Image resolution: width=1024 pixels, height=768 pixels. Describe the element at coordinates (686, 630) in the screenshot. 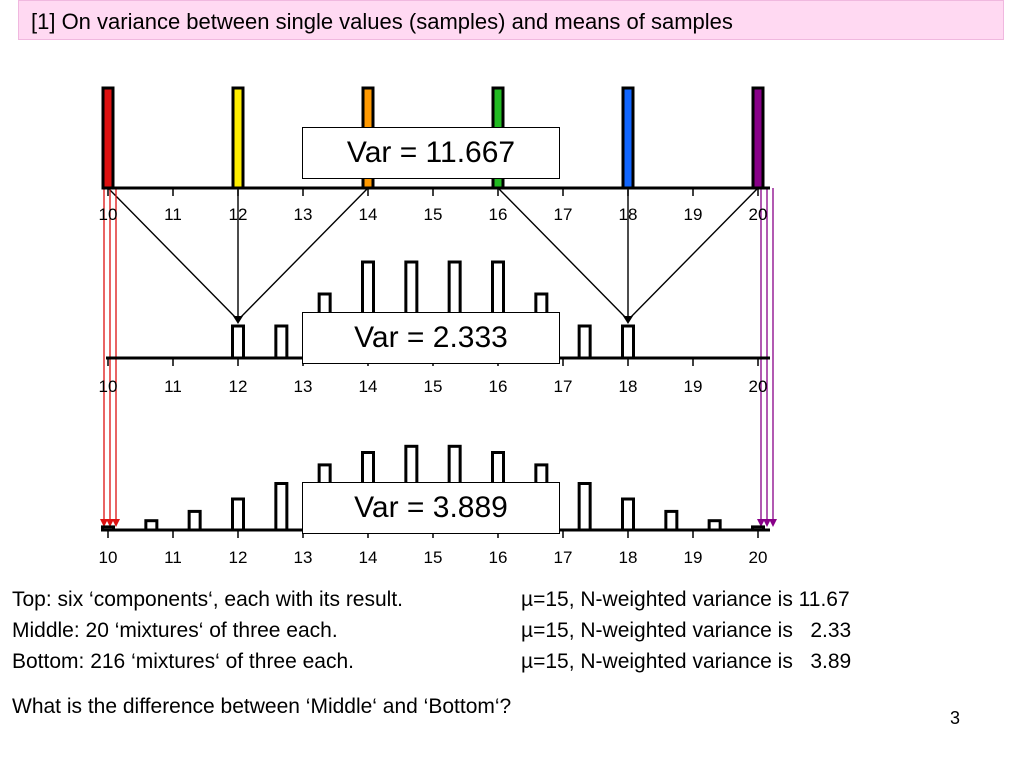

I see `caption-middle-right: µ=15, N-weighted variance is 2.33` at that location.